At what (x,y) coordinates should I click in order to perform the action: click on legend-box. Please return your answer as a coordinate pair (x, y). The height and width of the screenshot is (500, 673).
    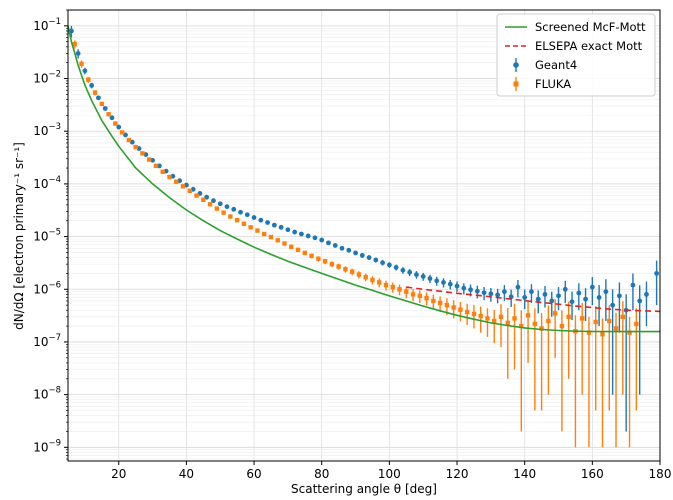
    Looking at the image, I should click on (576, 55).